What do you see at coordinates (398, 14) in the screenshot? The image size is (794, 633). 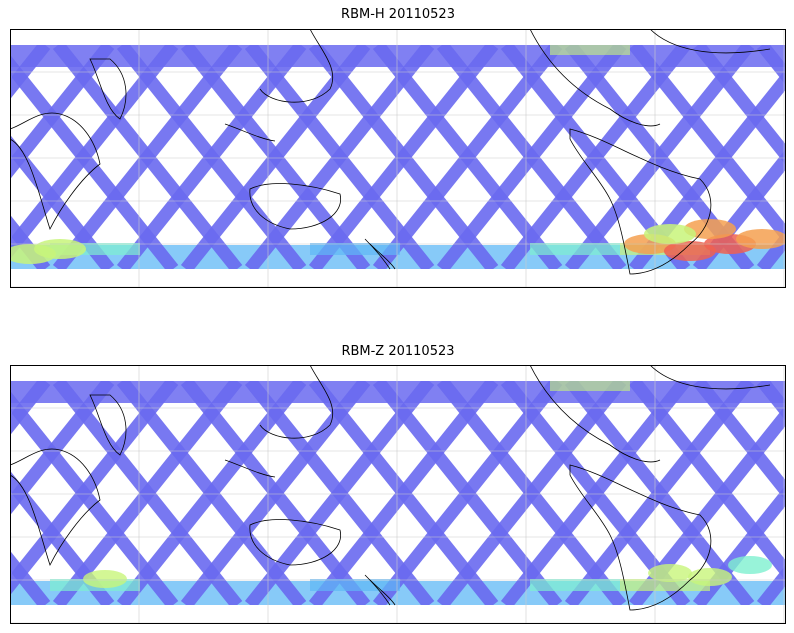 I see `panel-title: RBM-H 20110523` at bounding box center [398, 14].